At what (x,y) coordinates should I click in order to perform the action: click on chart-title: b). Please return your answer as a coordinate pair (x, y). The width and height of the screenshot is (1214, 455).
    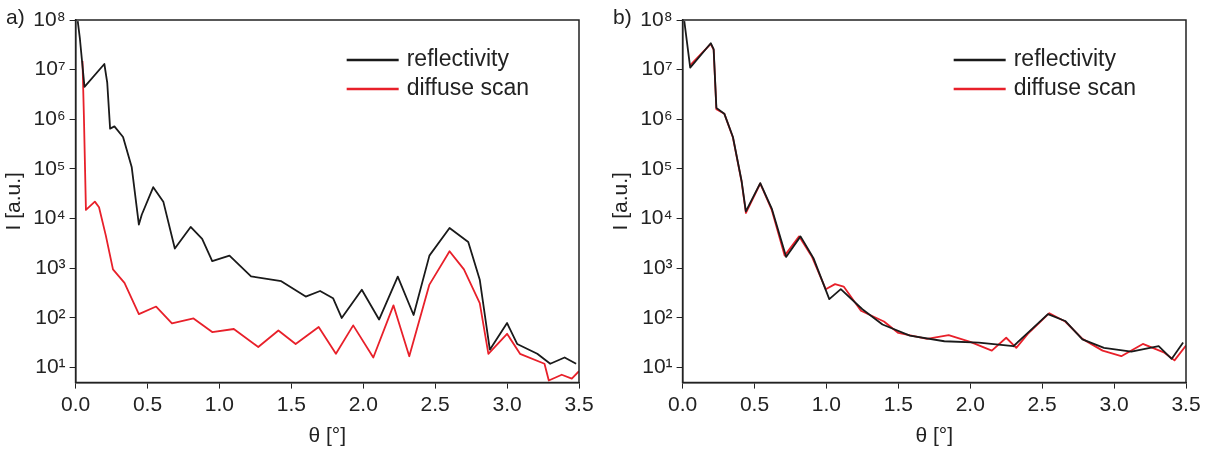
    Looking at the image, I should click on (622, 17).